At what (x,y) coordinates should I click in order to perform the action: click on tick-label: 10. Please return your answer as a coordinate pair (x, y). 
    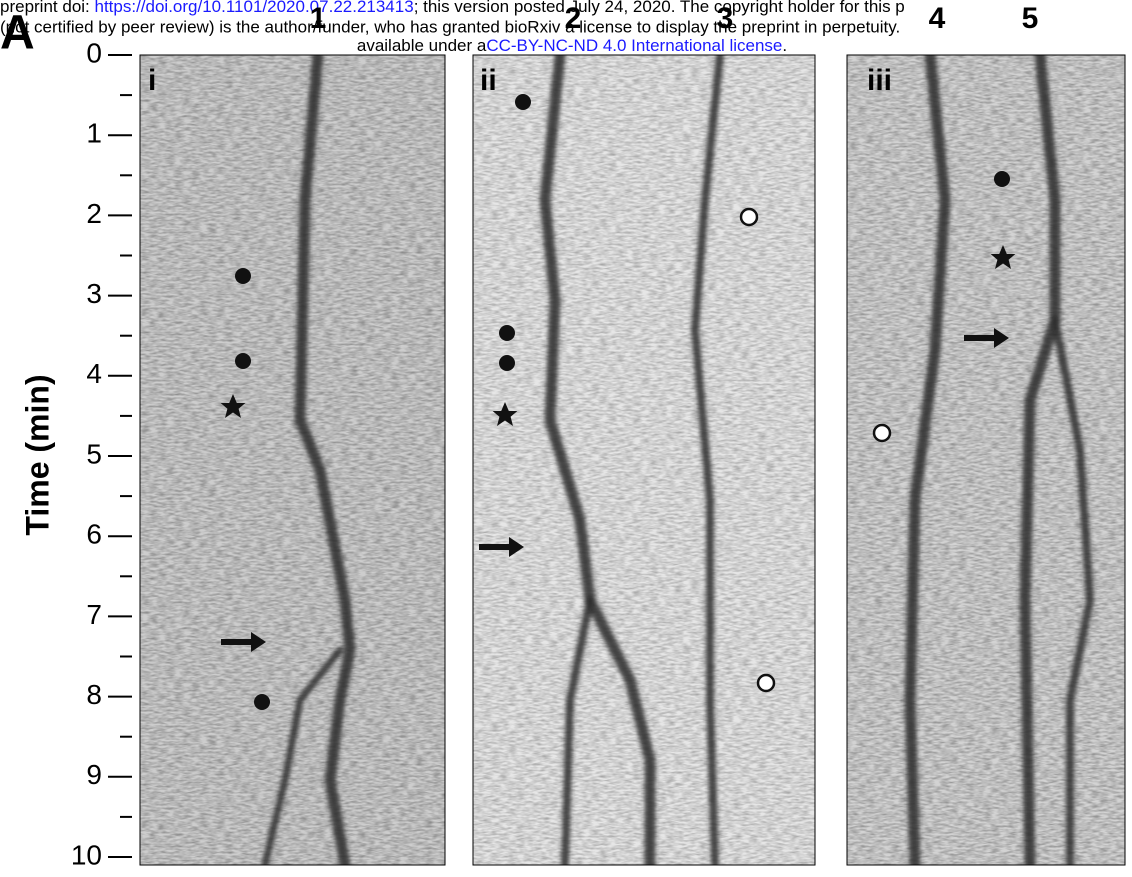
    Looking at the image, I should click on (86, 854).